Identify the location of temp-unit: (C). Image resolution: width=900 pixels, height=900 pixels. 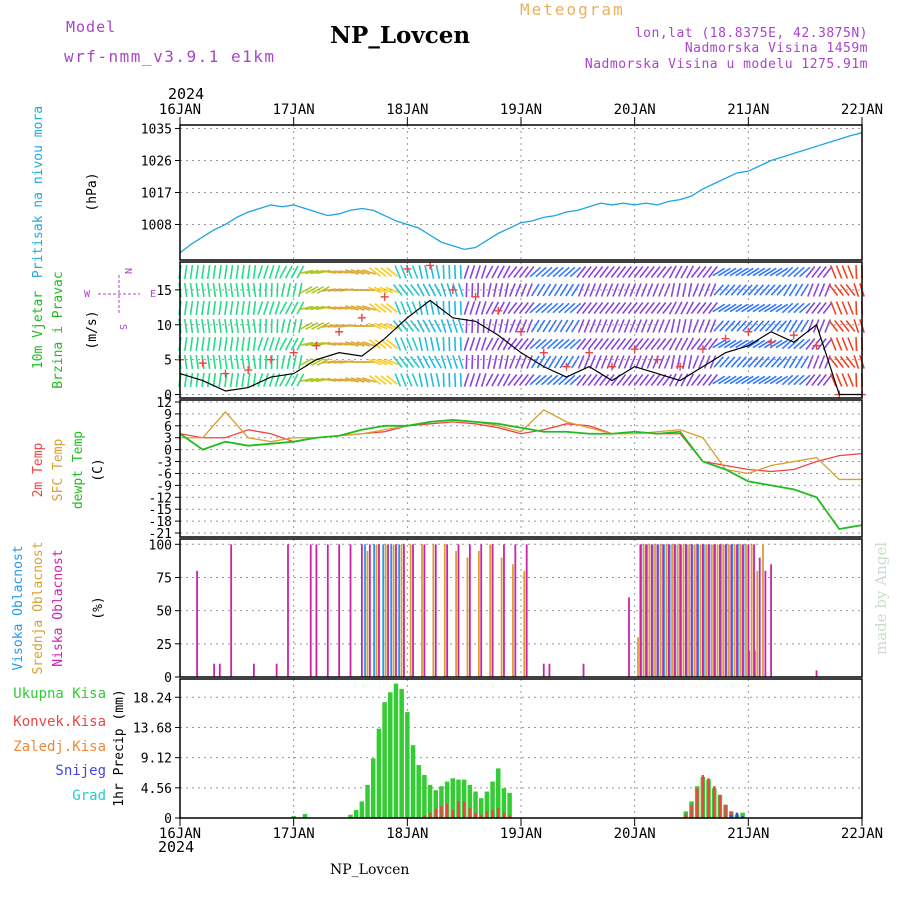
(98, 469).